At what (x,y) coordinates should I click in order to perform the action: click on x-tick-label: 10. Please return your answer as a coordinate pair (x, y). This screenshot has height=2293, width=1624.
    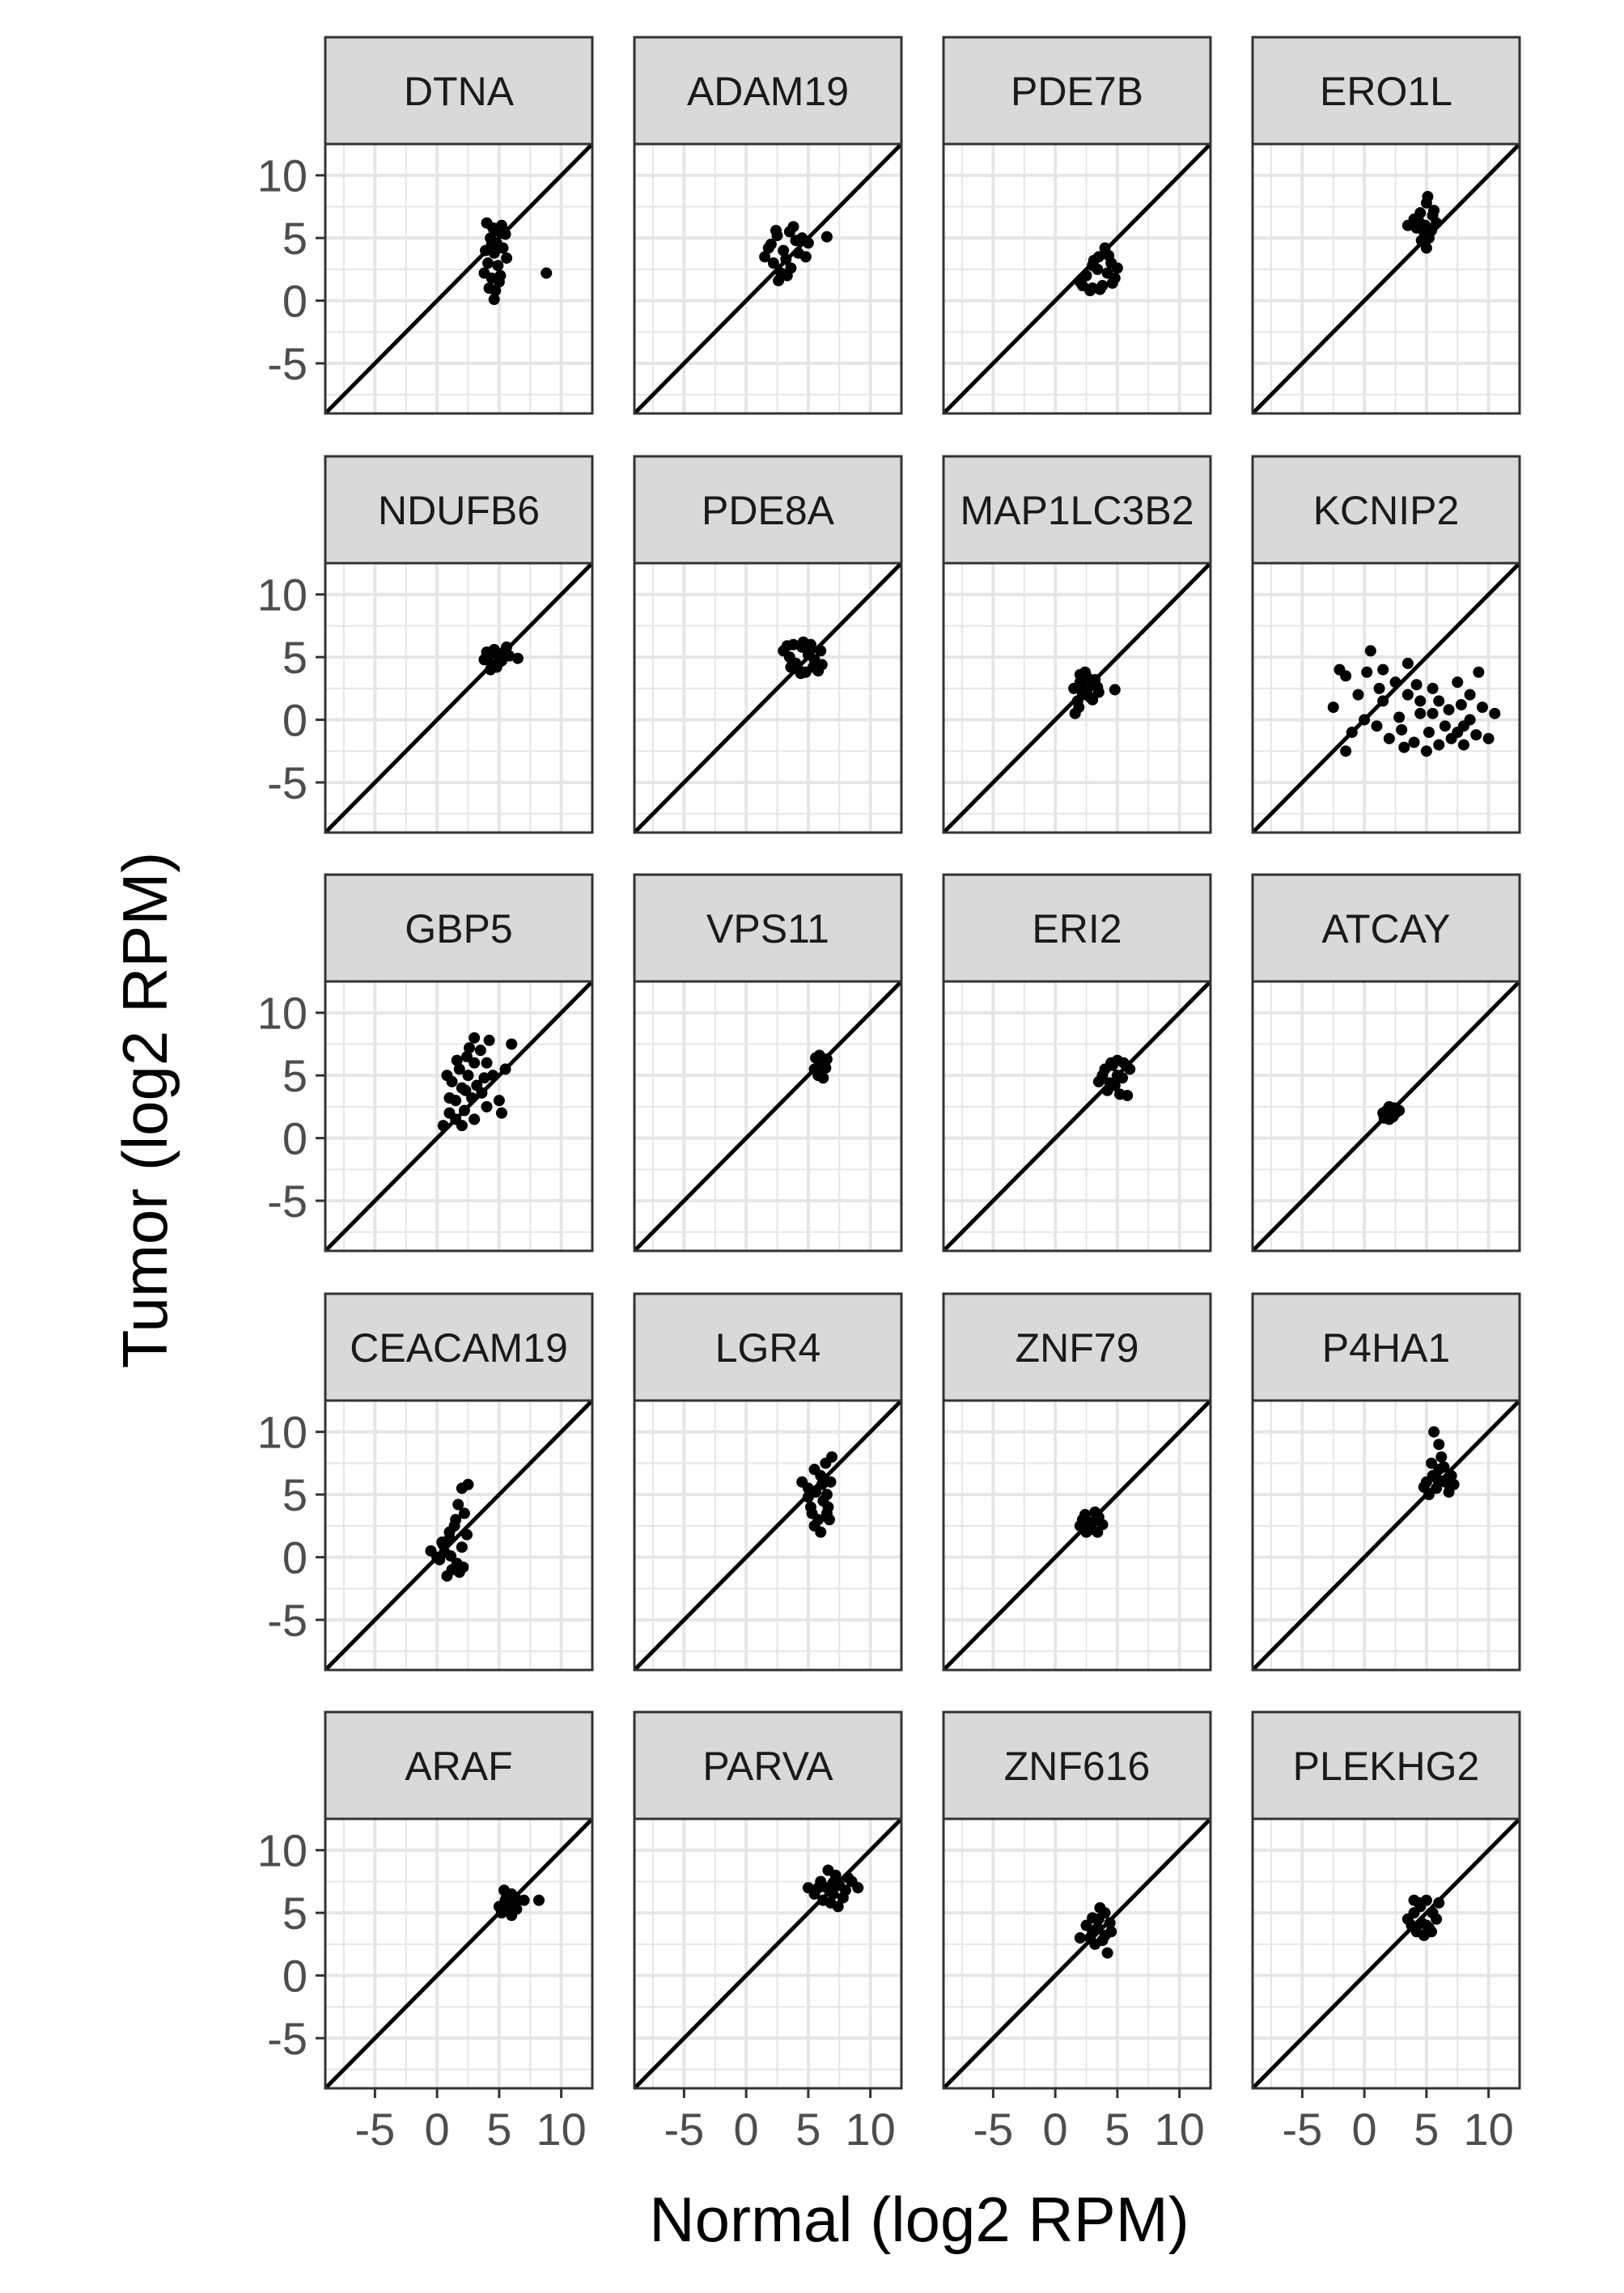
    Looking at the image, I should click on (1179, 2129).